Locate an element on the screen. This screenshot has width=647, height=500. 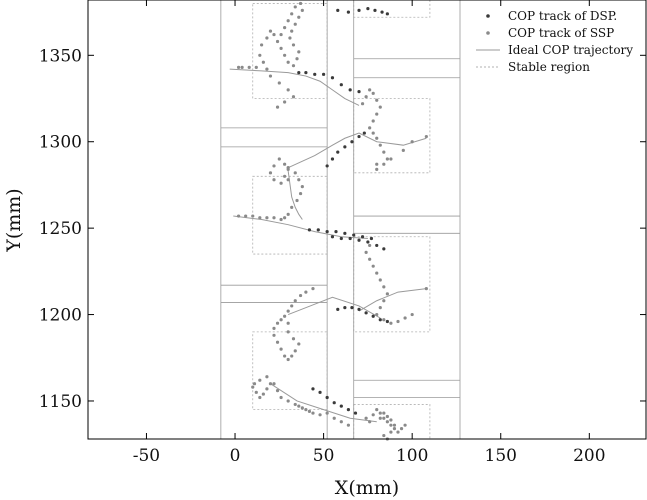
x-tick-label: -50 is located at coordinates (146, 456).